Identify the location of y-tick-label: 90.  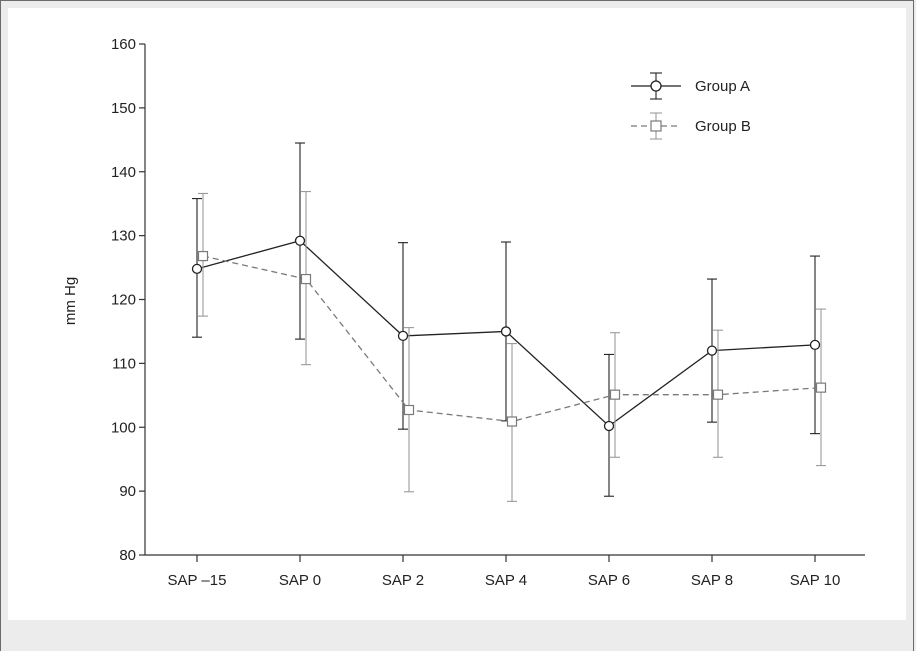
(127, 491).